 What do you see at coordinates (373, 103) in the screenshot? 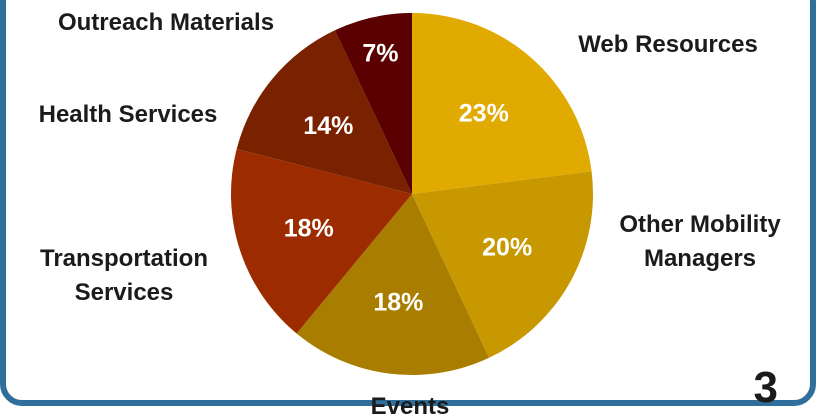
I see `pie-slice-outreach-materials` at bounding box center [373, 103].